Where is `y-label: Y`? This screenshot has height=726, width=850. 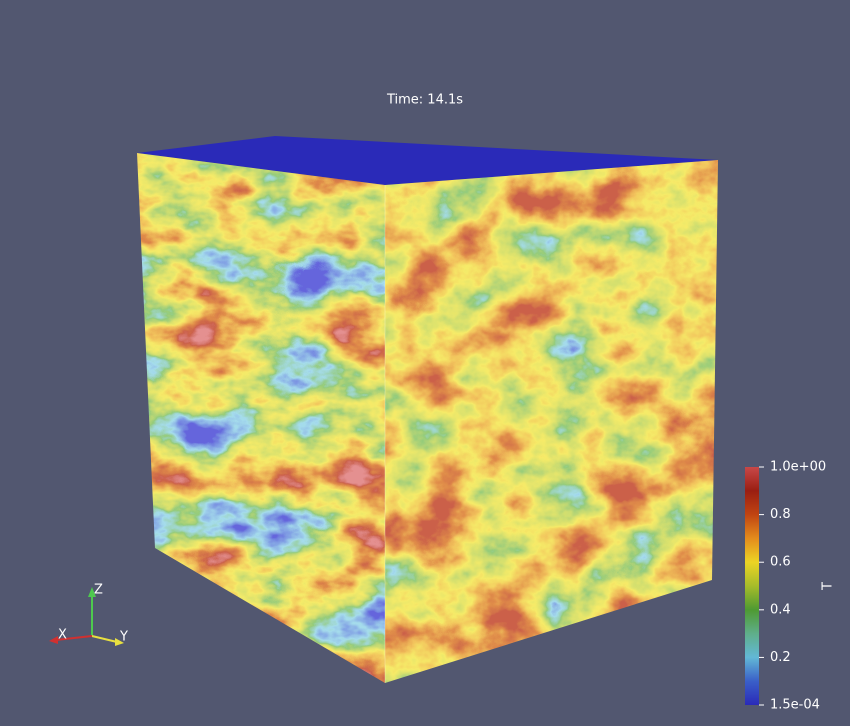
y-label: Y is located at coordinates (123, 637).